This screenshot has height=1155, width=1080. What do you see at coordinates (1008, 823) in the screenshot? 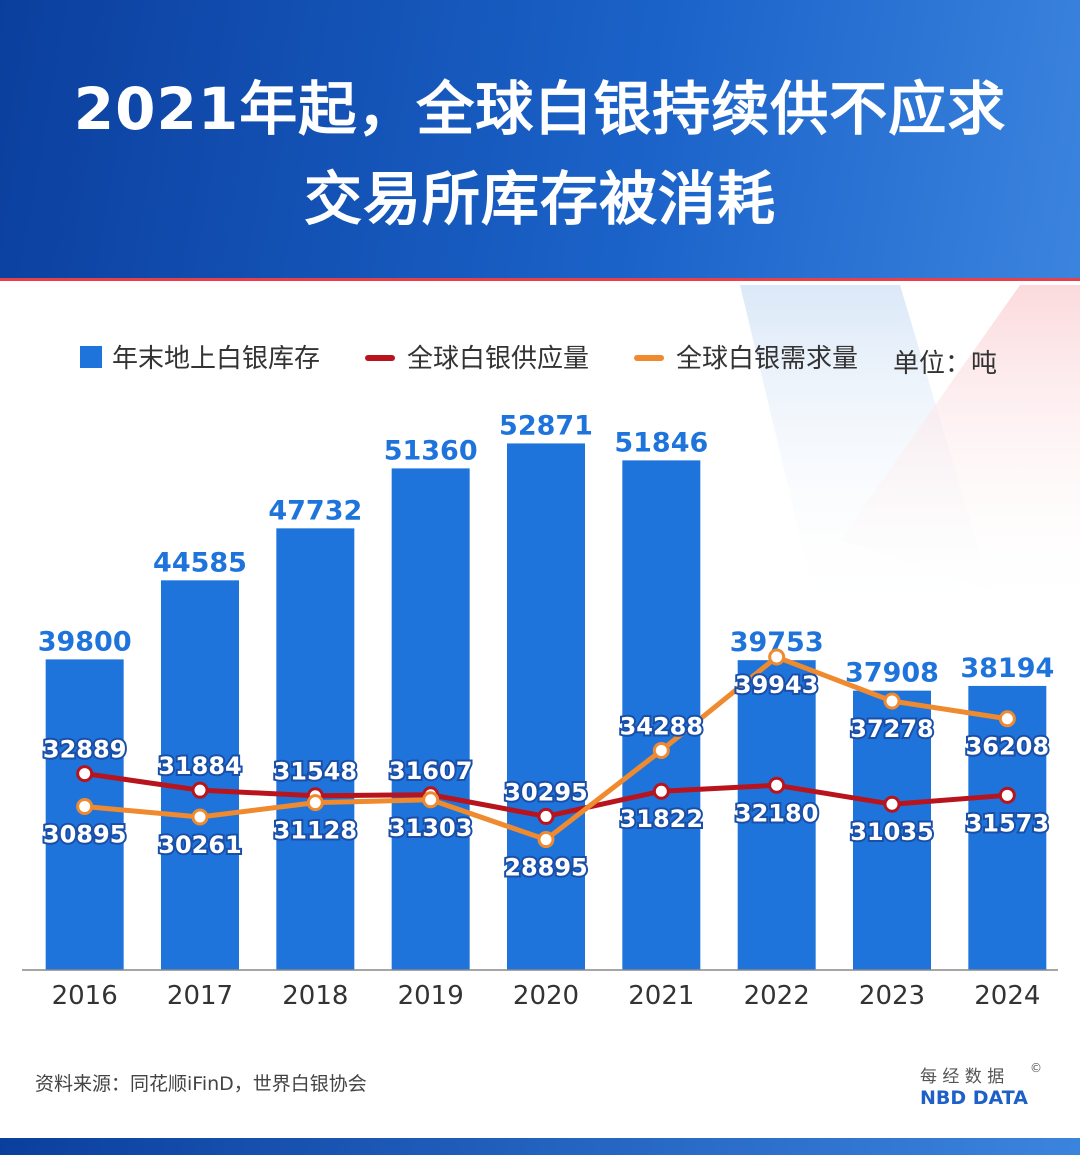
I see `line-value-label: 31573` at bounding box center [1008, 823].